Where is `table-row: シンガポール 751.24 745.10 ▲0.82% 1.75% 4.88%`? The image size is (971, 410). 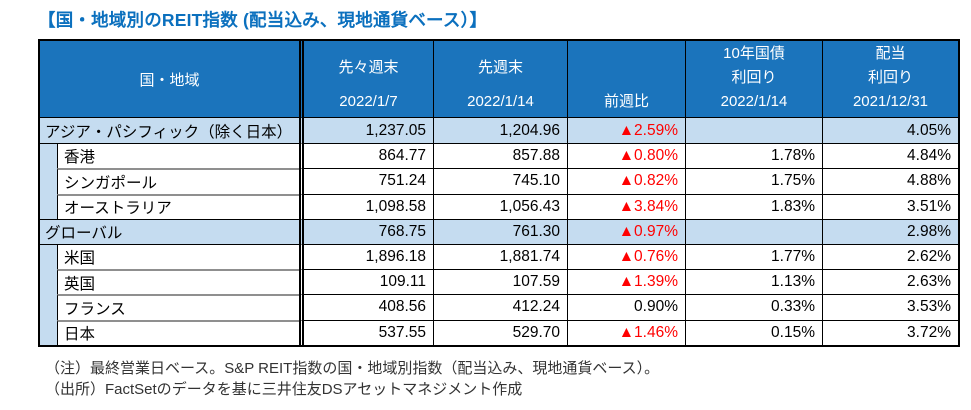 table-row: シンガポール 751.24 745.10 ▲0.82% 1.75% 4.88% is located at coordinates (499, 181).